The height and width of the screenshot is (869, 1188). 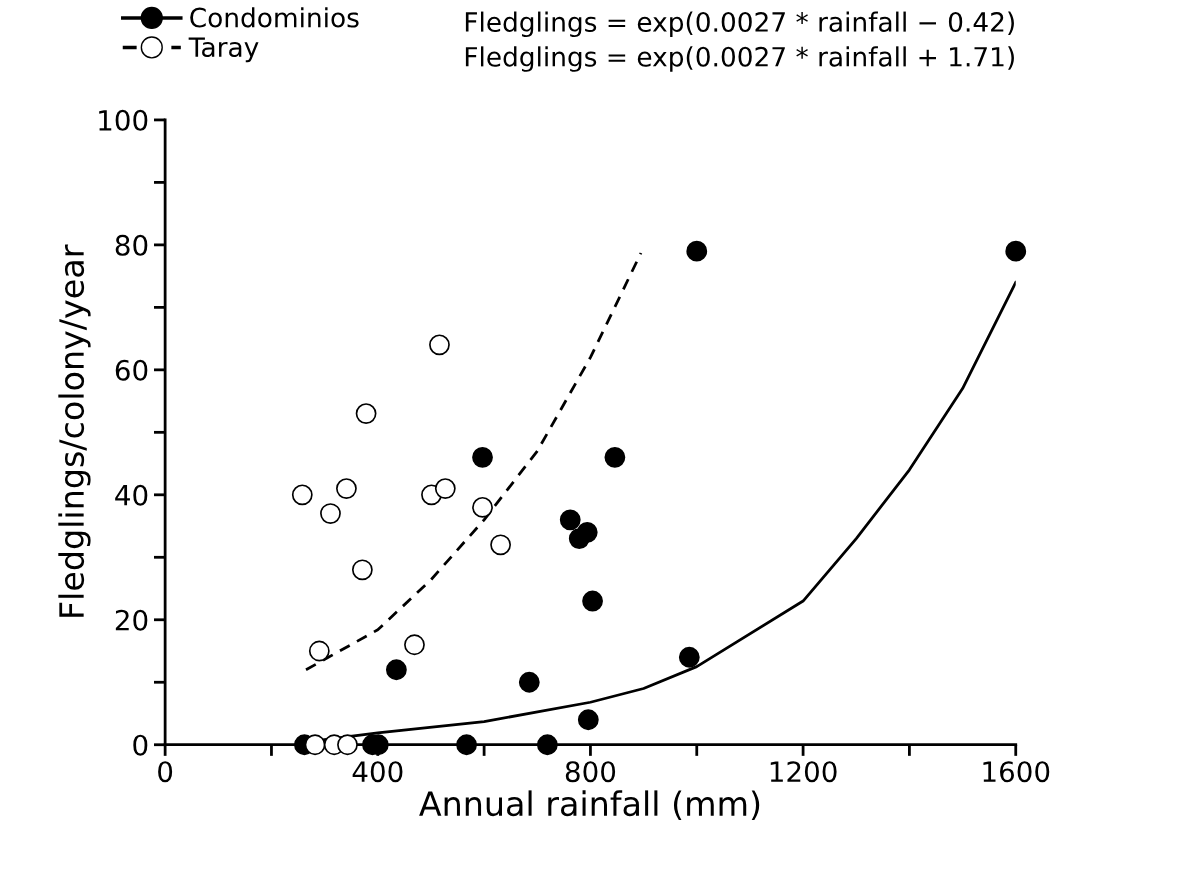 I want to click on line-series, so click(x=473, y=461).